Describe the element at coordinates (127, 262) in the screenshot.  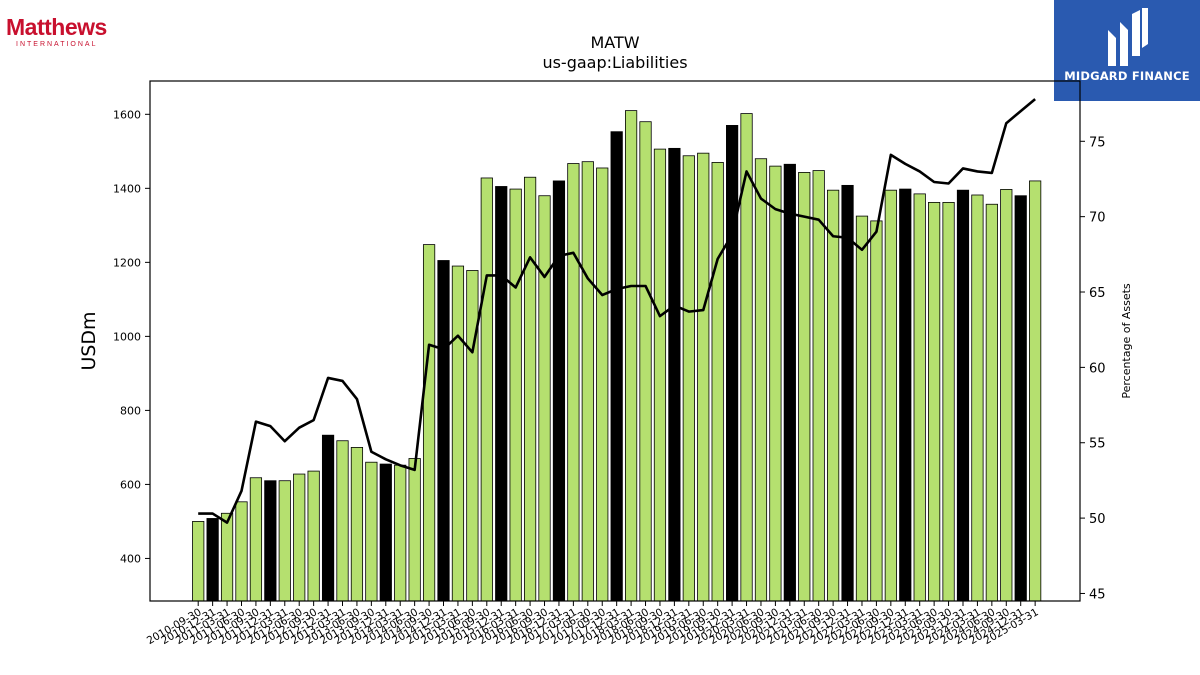
I see `y-tick-label: 1200` at that location.